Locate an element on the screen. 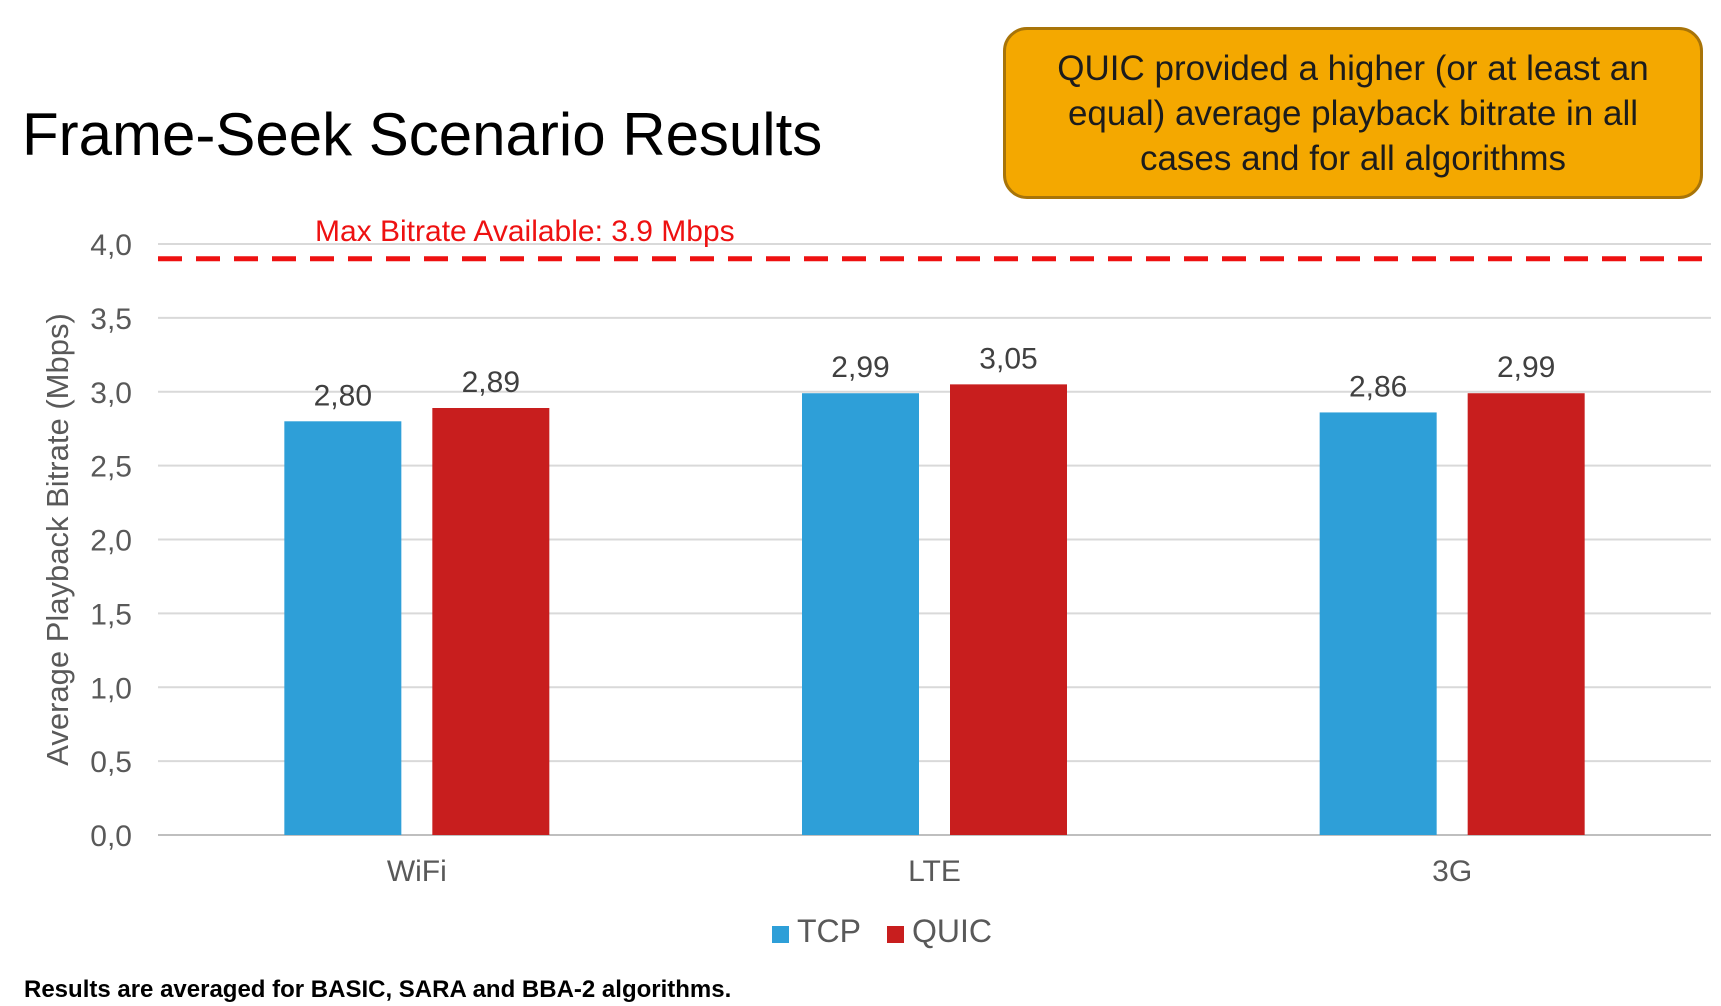 The height and width of the screenshot is (1006, 1721). x-tick-label: LTE is located at coordinates (934, 871).